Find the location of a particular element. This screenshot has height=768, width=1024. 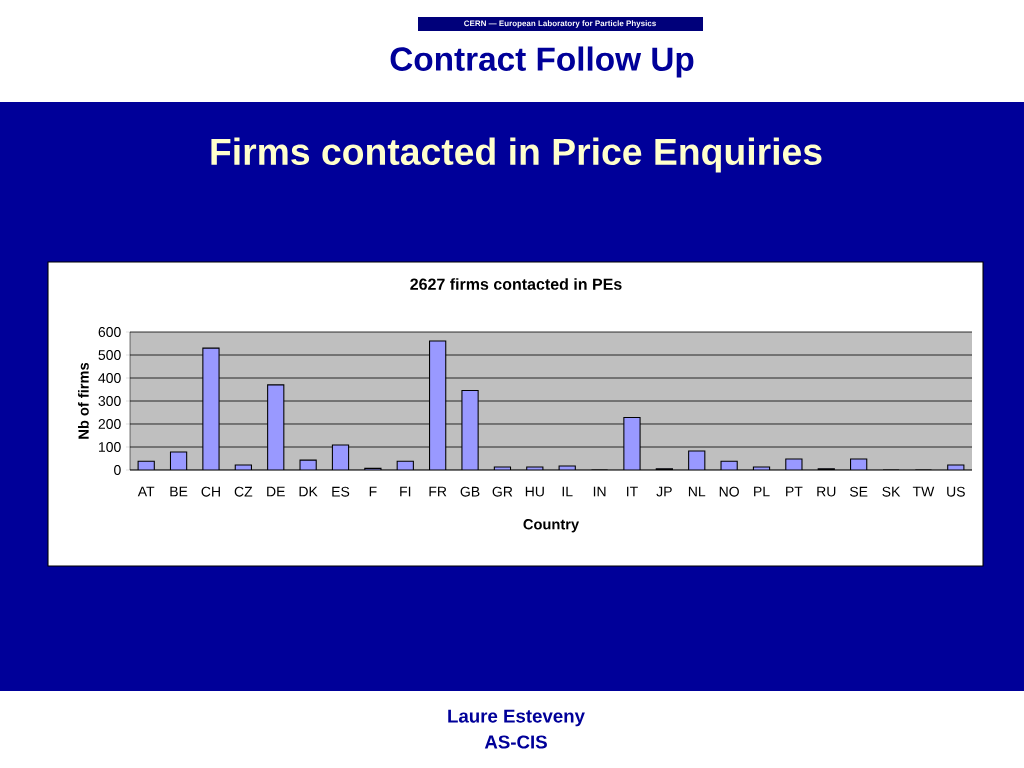

x-tick-label: BE is located at coordinates (179, 491).